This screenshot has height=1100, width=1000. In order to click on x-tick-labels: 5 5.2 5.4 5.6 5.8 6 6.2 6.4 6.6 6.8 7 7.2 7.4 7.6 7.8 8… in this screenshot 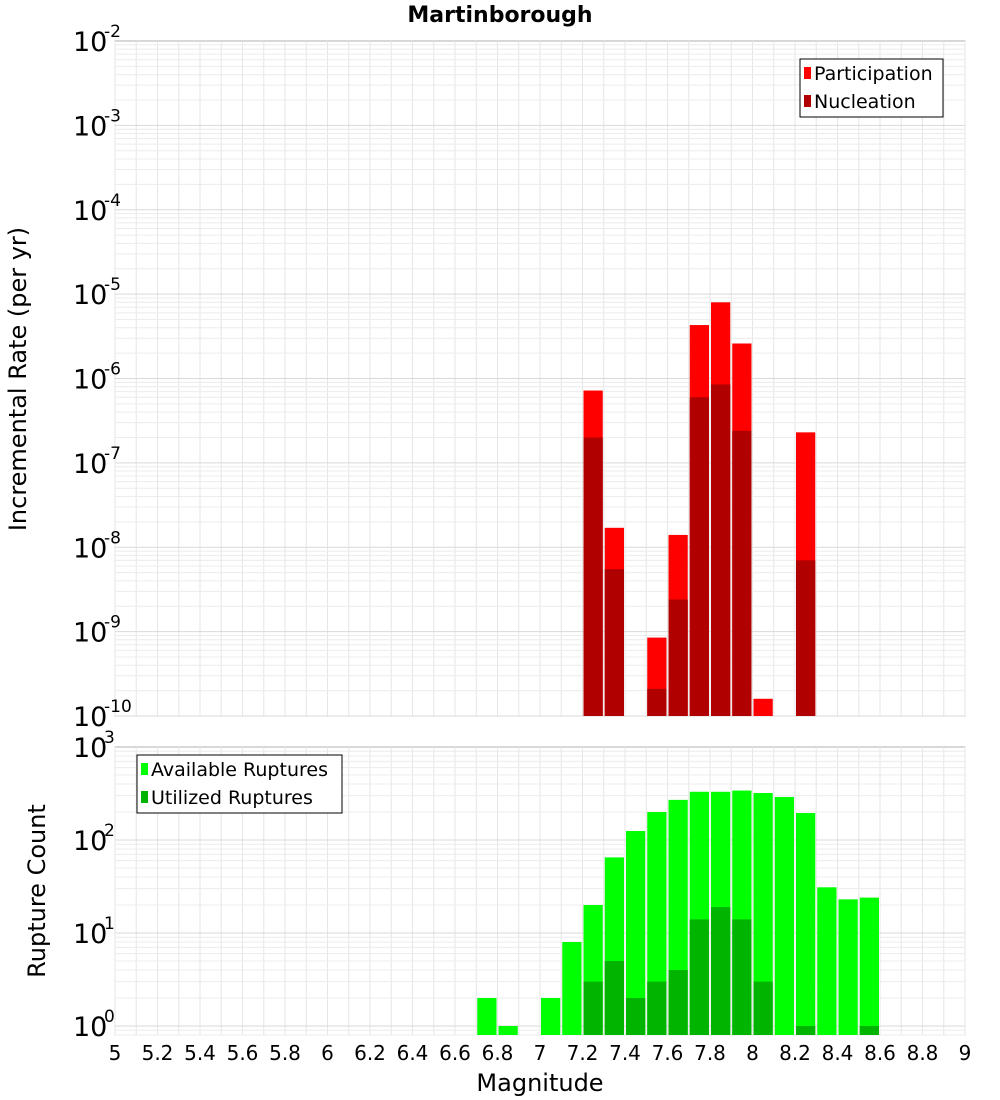, I will do `click(540, 1053)`.